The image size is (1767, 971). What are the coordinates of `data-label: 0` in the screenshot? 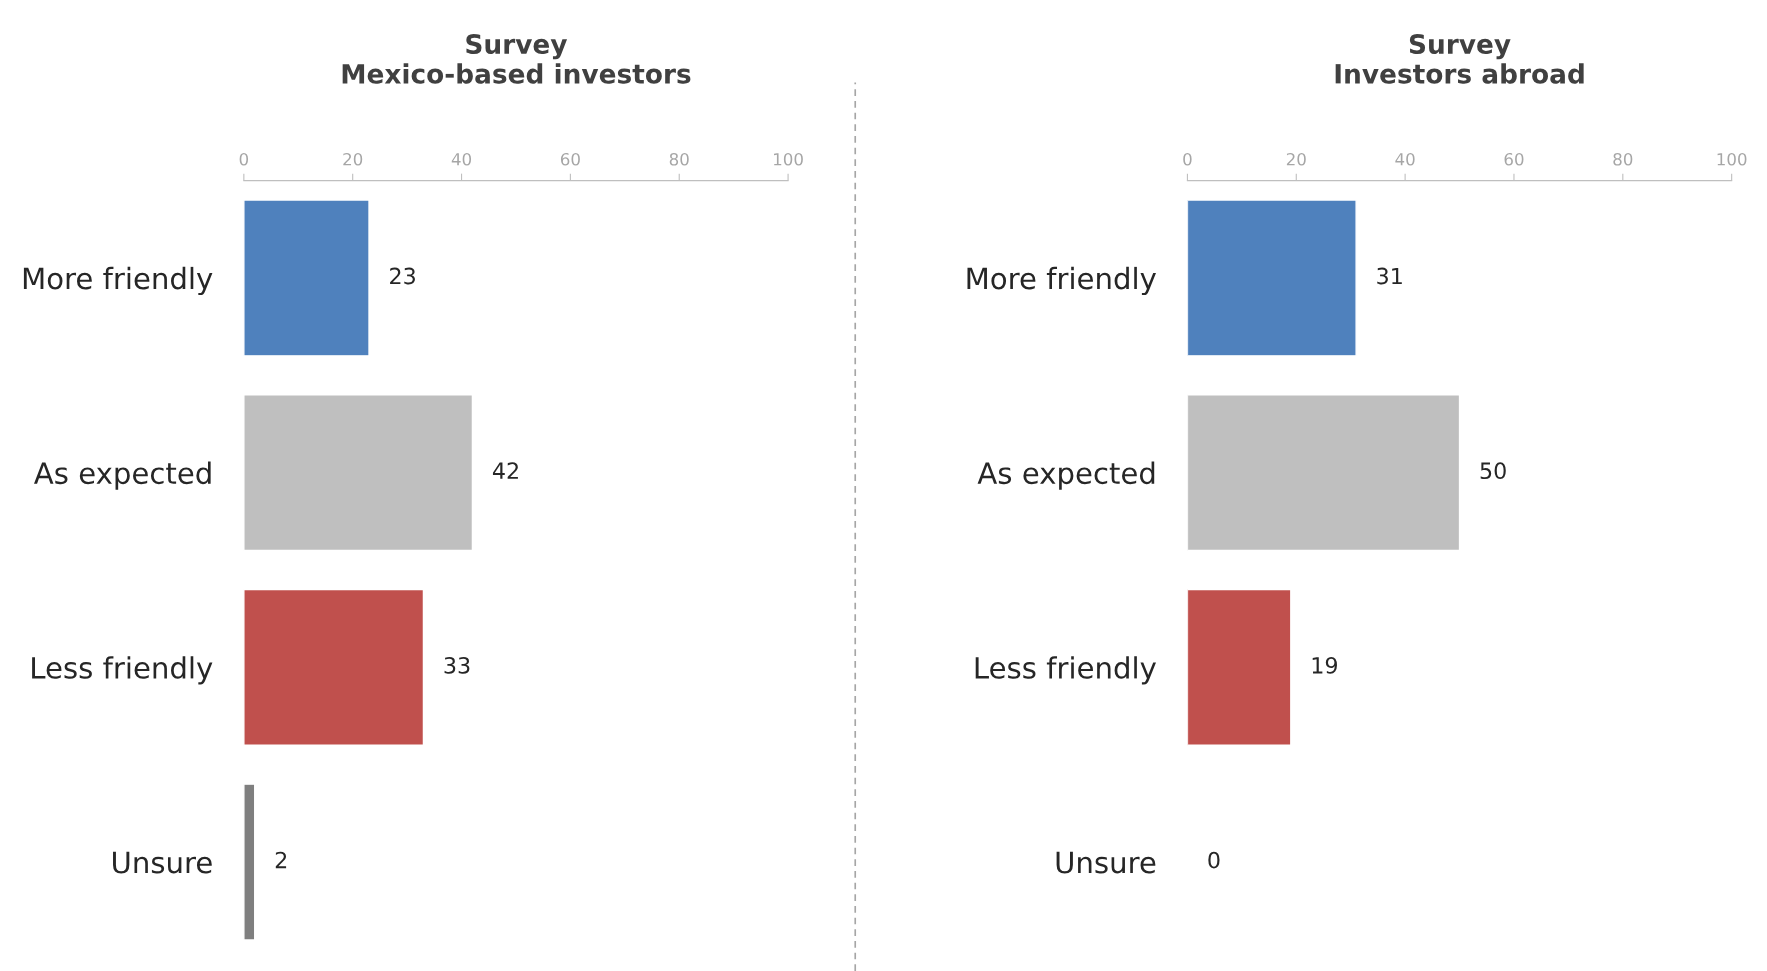 It's located at (1214, 860).